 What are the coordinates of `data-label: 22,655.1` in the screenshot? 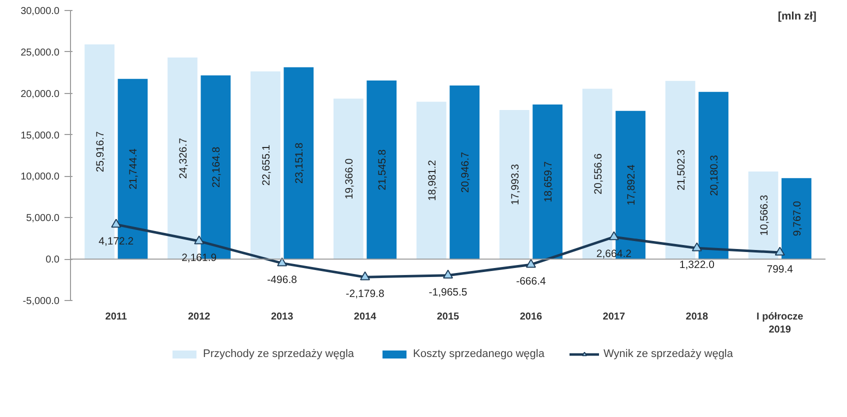 It's located at (266, 165).